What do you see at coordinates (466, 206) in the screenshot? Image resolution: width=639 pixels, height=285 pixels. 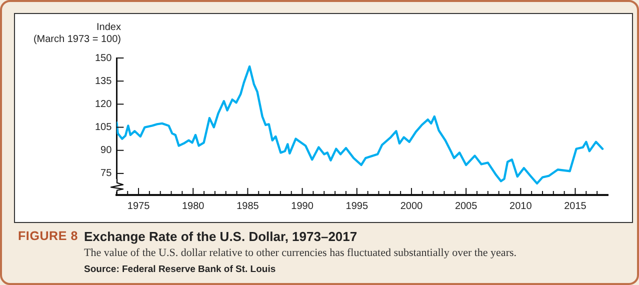 I see `x-tick-label: 2005` at bounding box center [466, 206].